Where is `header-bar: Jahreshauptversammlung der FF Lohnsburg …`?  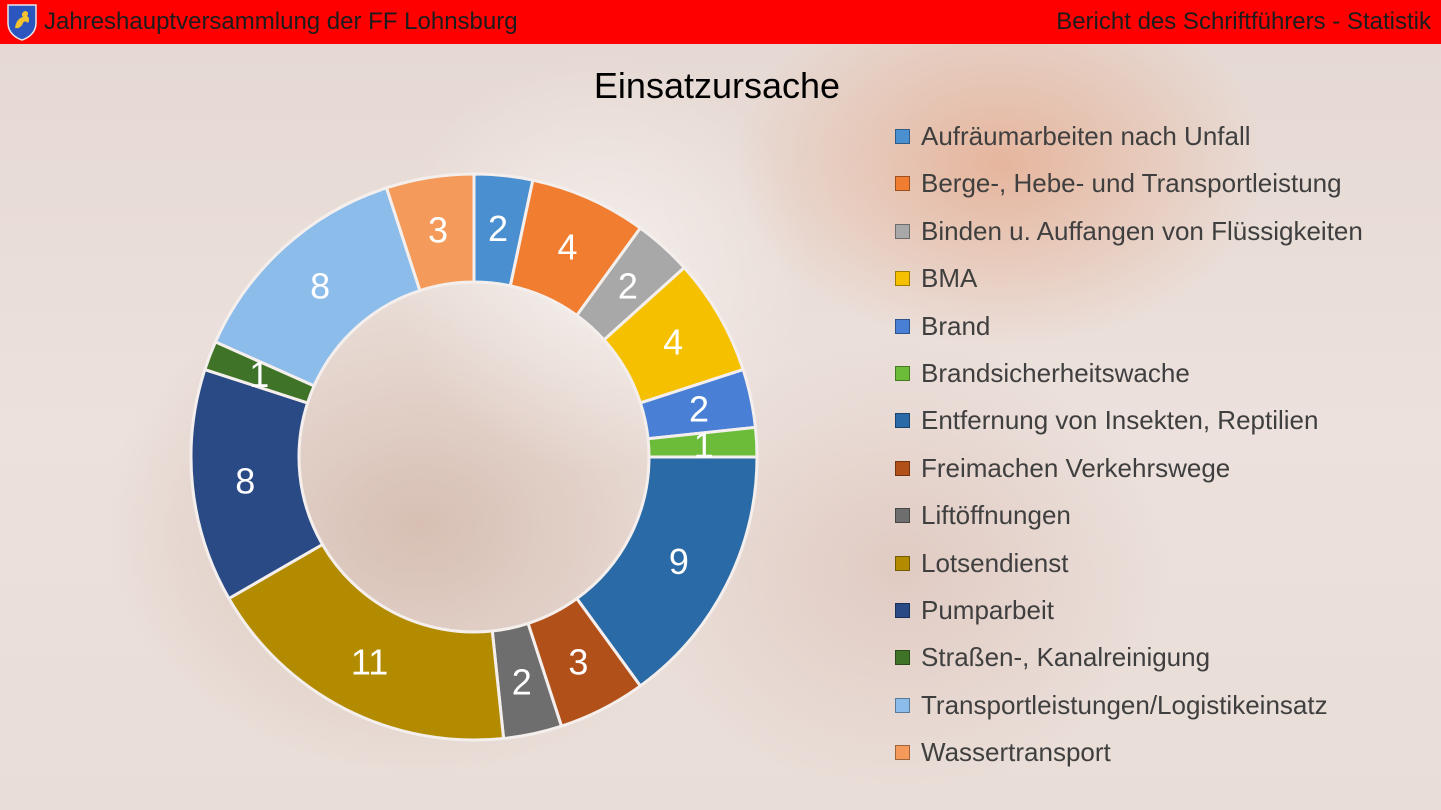 header-bar: Jahreshauptversammlung der FF Lohnsburg … is located at coordinates (720, 22).